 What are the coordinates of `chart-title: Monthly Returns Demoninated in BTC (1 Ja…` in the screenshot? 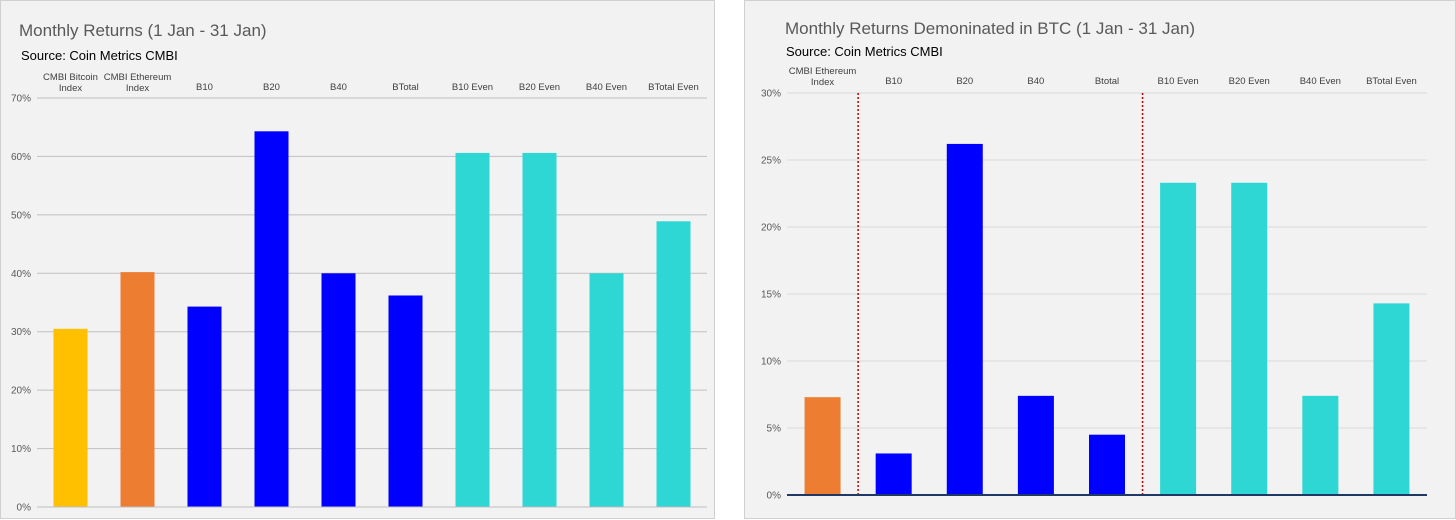 It's located at (990, 28).